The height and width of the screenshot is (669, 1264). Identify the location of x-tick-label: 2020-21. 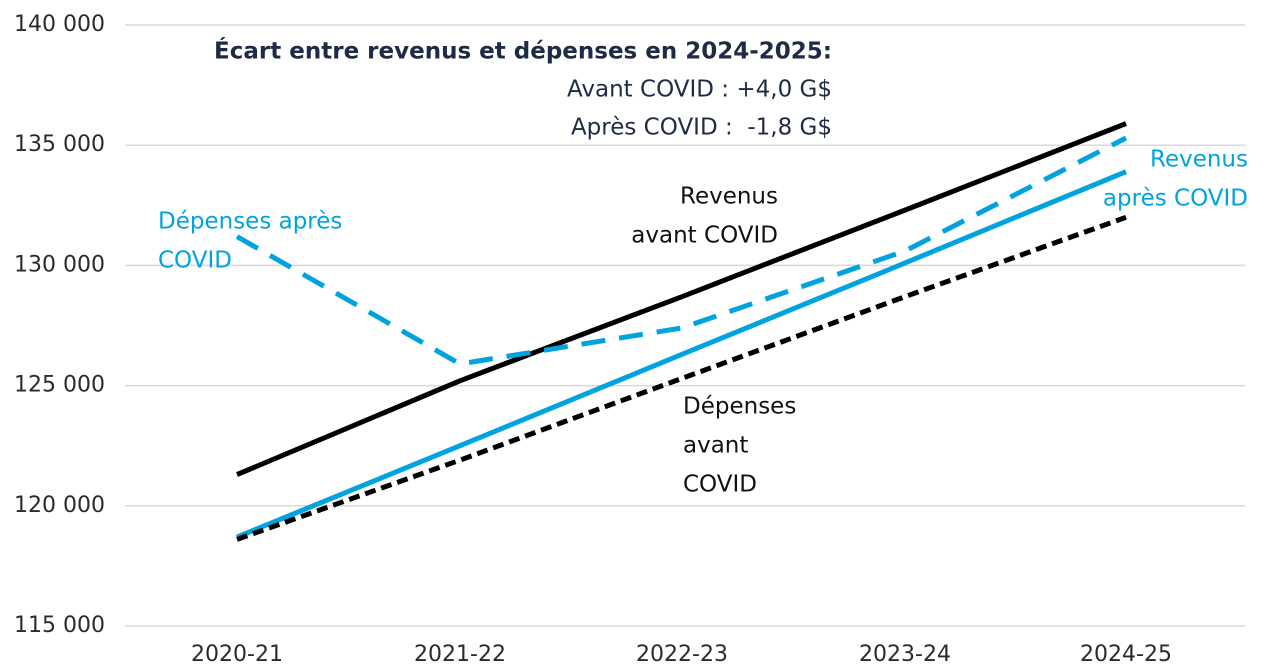
(237, 654).